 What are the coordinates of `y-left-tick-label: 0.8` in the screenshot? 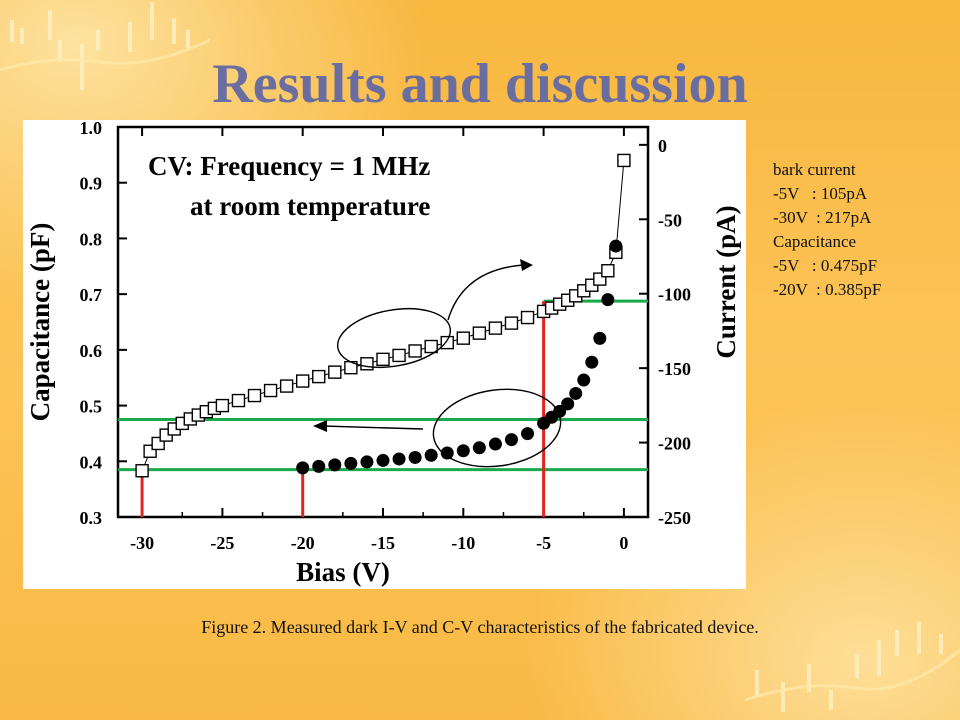 It's located at (91, 239).